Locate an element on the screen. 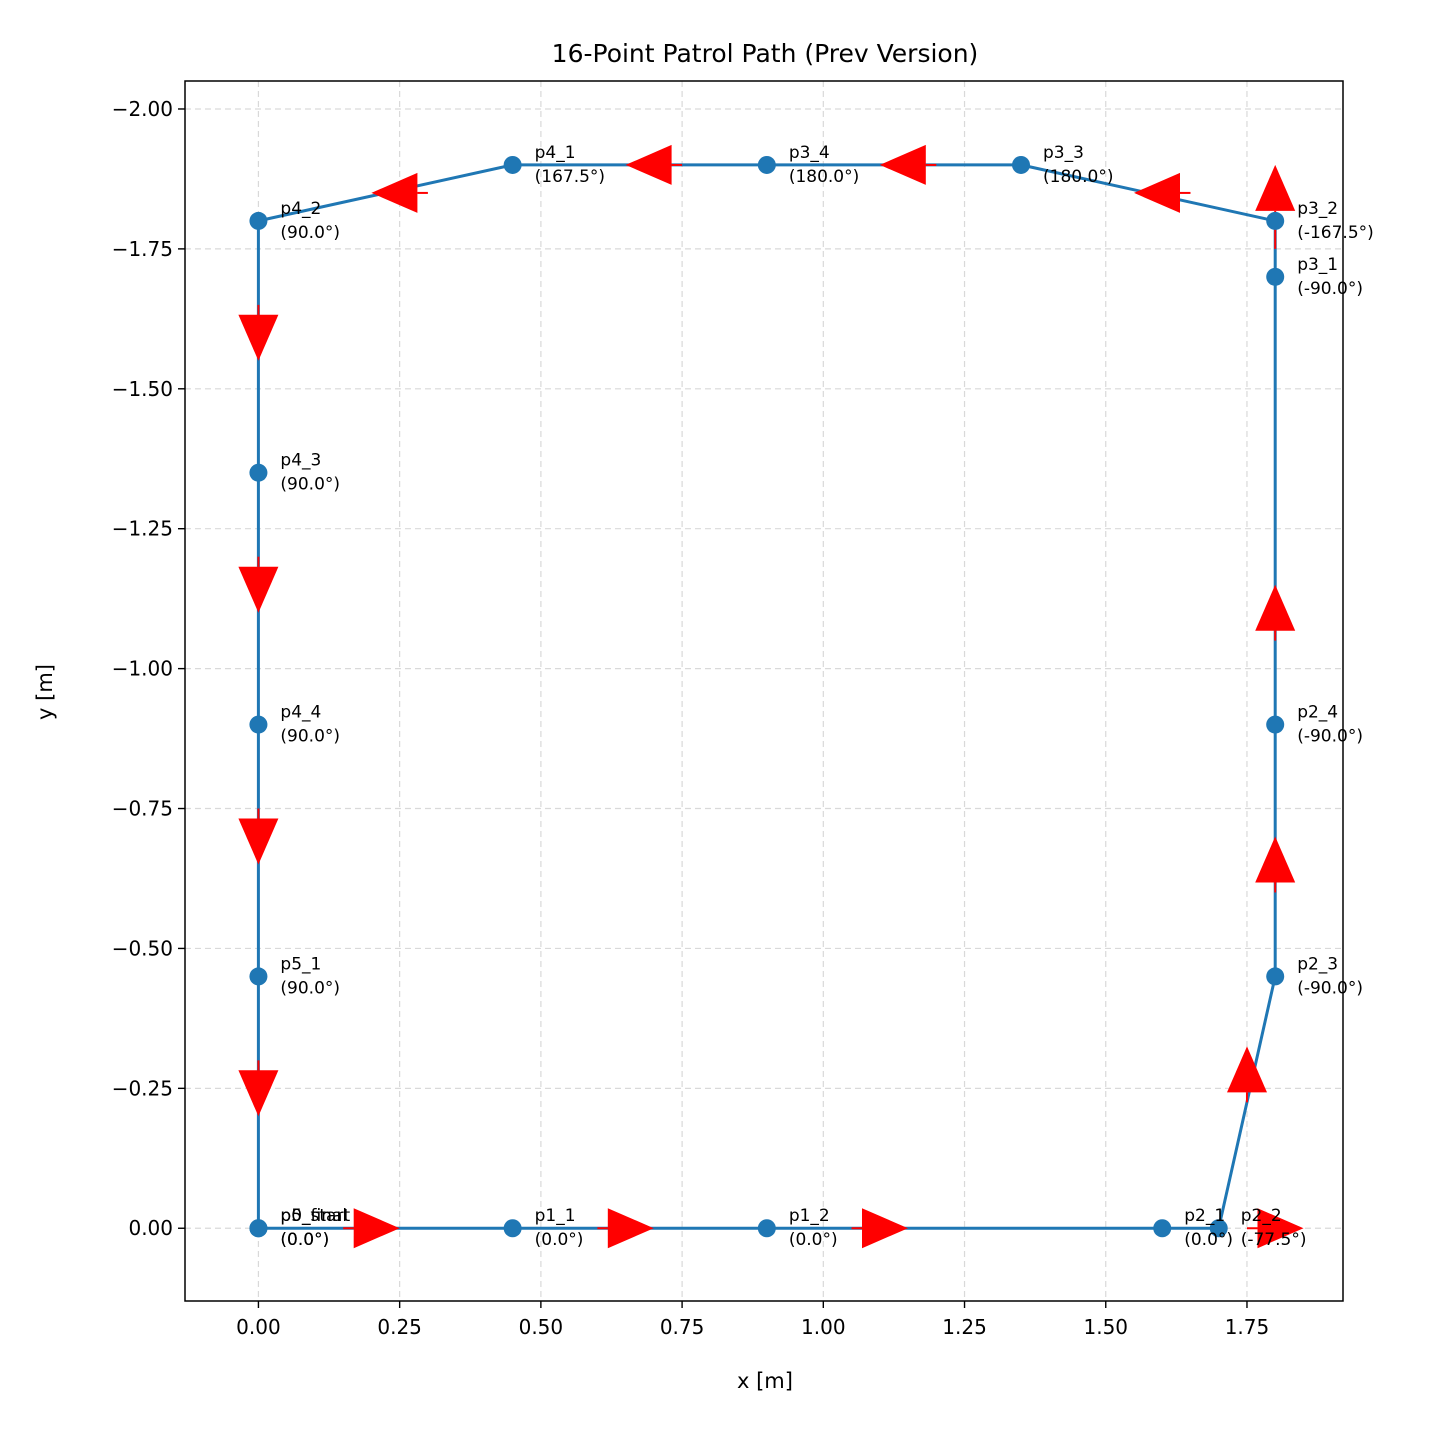  y-tick-label: −0.75 is located at coordinates (142, 809).